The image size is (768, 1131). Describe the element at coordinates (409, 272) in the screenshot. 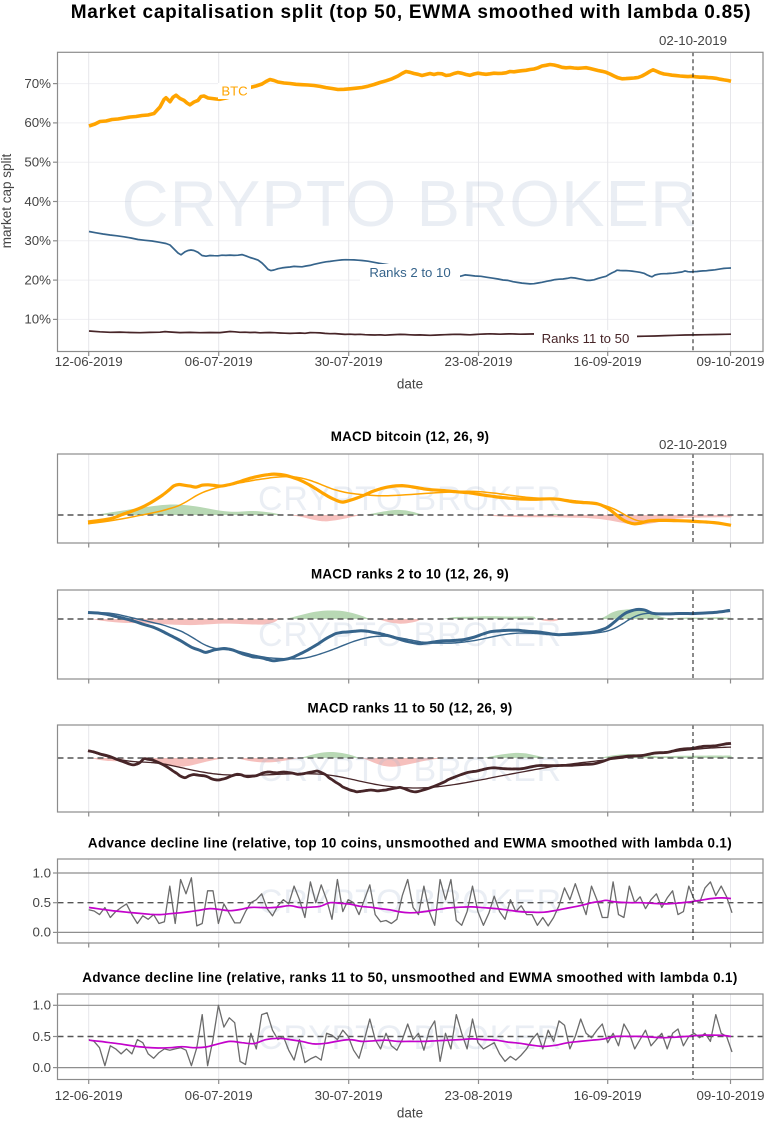

I see `svg-text: Ranks 2 to 10` at that location.